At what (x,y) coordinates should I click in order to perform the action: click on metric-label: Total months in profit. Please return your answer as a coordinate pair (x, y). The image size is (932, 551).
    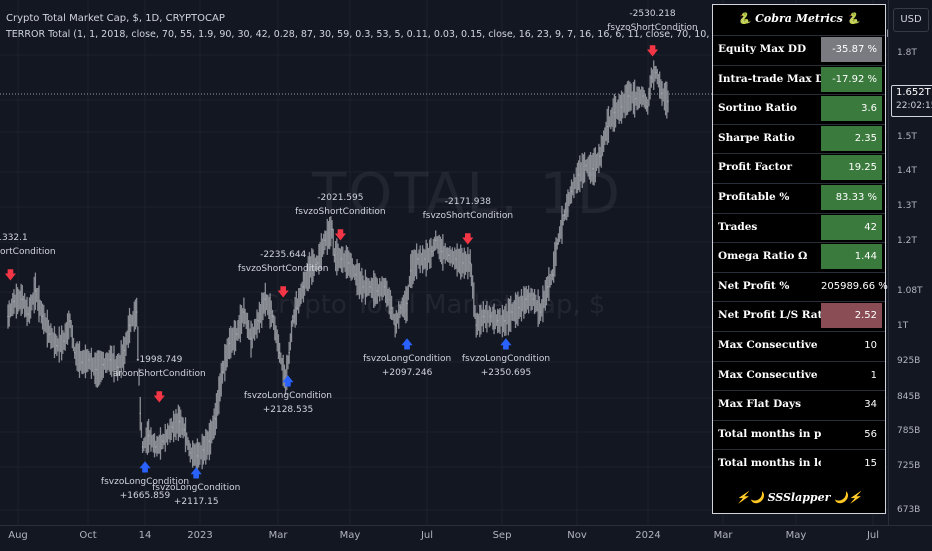
    Looking at the image, I should click on (782, 433).